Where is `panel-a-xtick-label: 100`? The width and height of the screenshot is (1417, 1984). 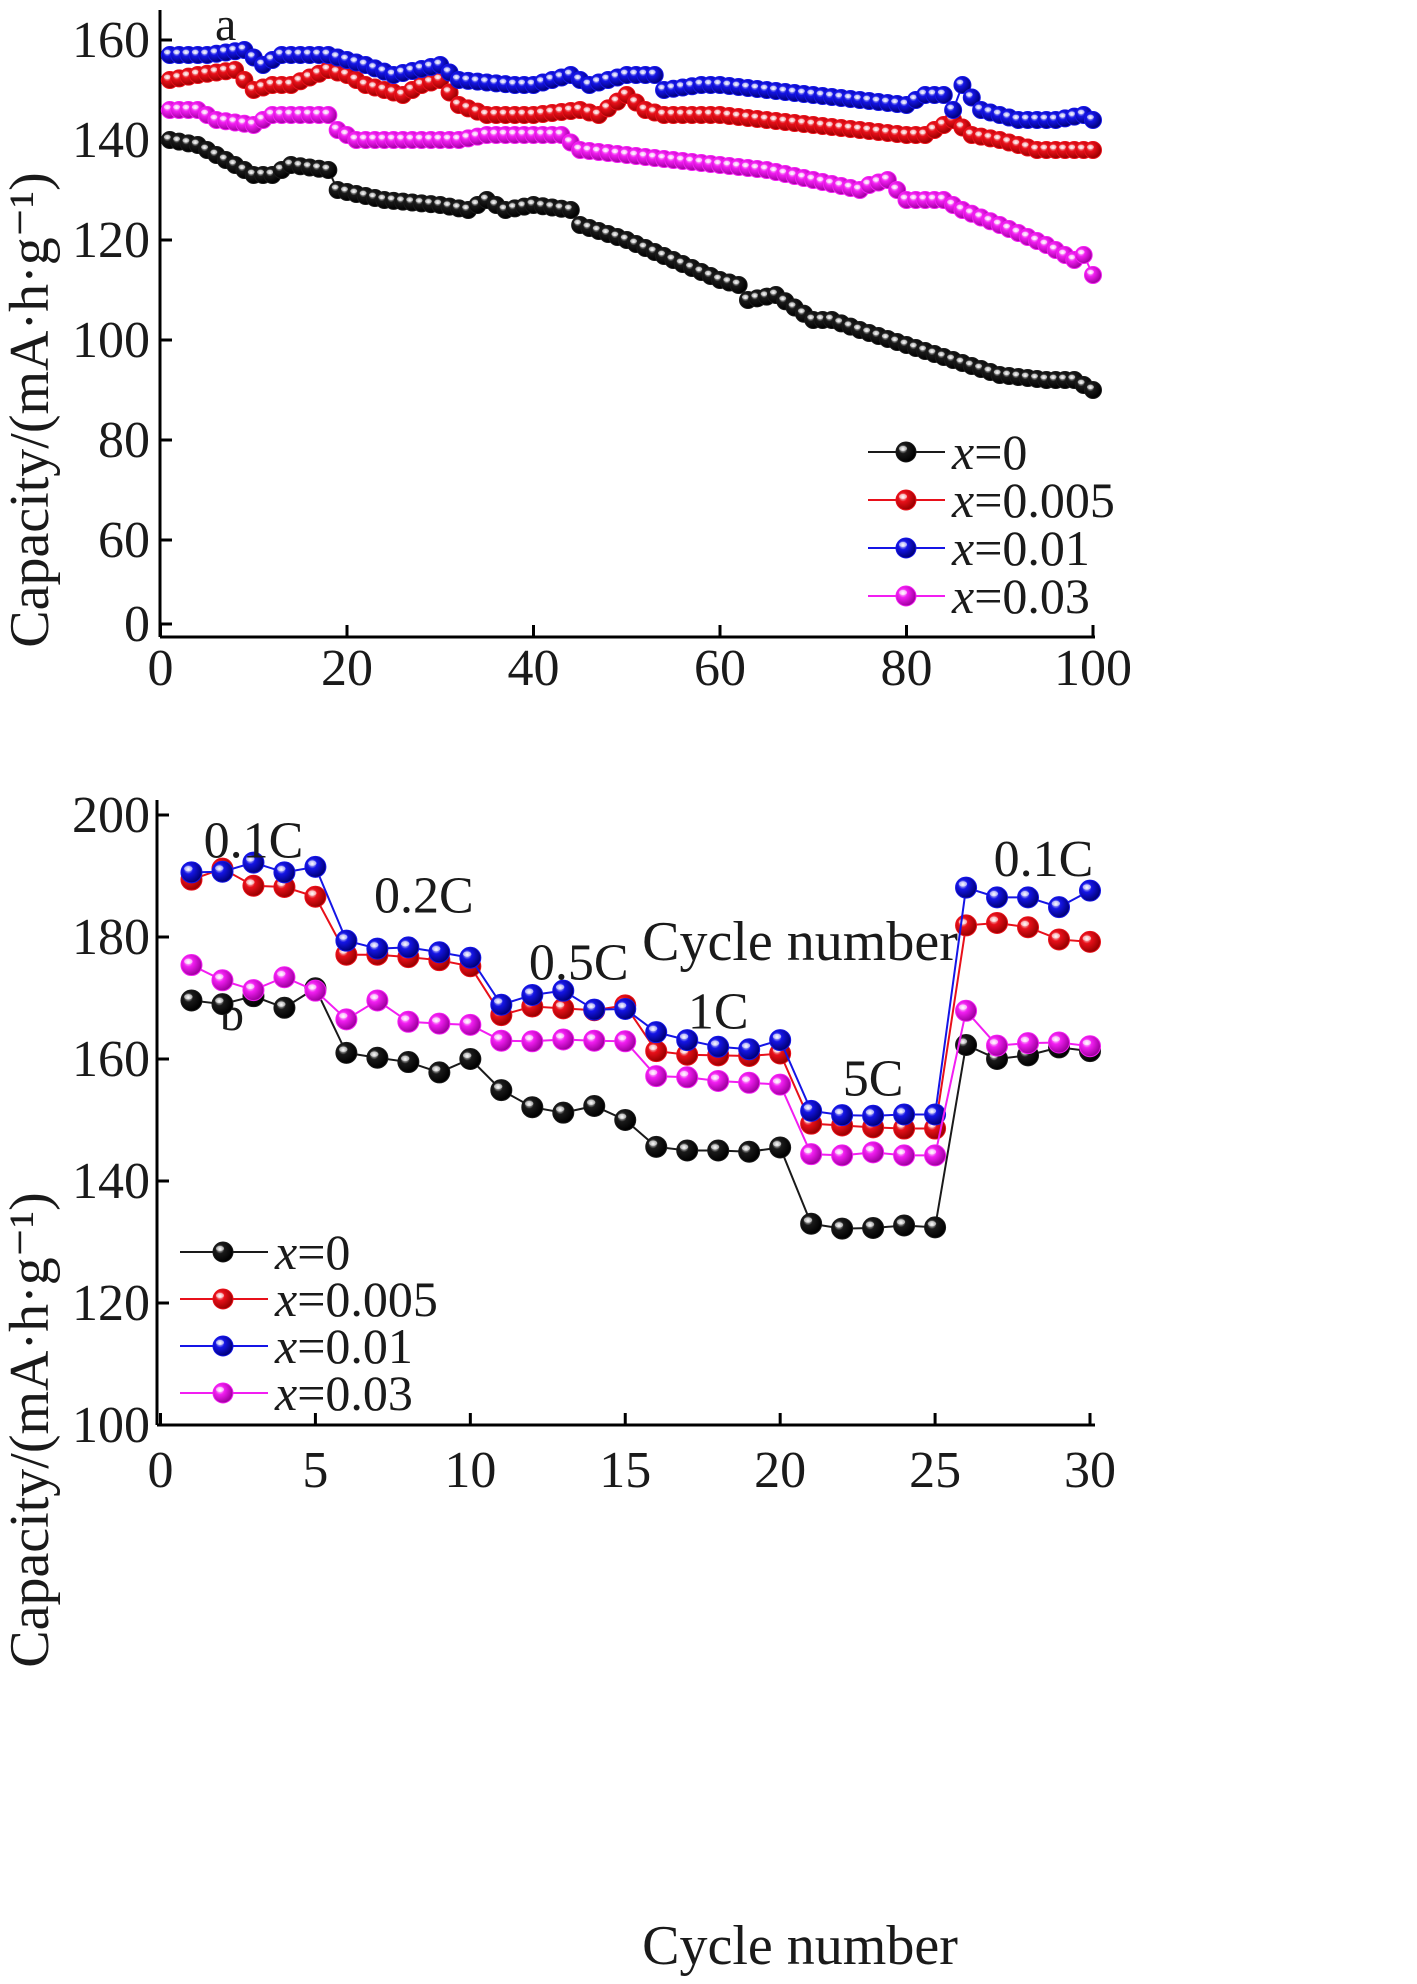
panel-a-xtick-label: 100 is located at coordinates (1093, 668).